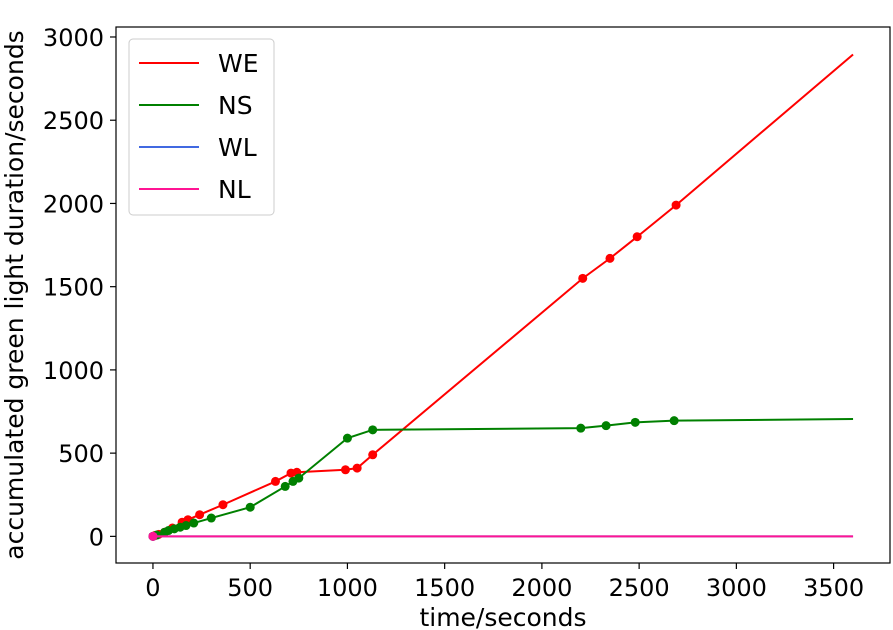 This screenshot has width=893, height=630. I want to click on x-axis-label: time/seconds, so click(502, 616).